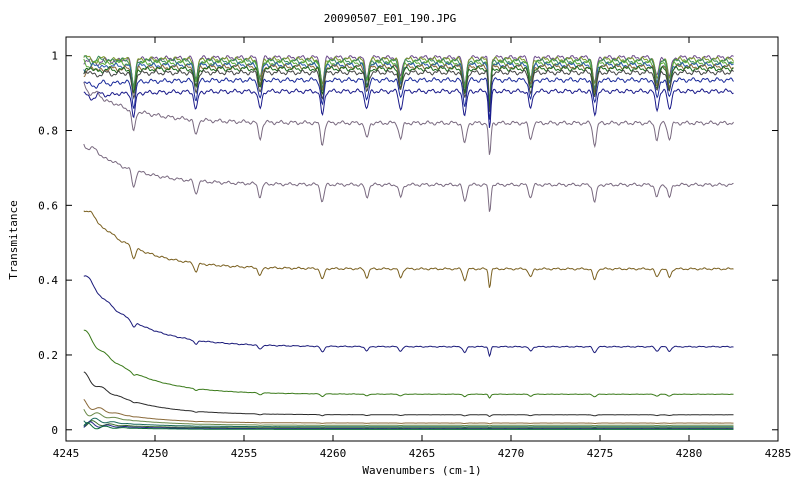 Image resolution: width=800 pixels, height=480 pixels. I want to click on y-tick-label: 0.2, so click(48, 355).